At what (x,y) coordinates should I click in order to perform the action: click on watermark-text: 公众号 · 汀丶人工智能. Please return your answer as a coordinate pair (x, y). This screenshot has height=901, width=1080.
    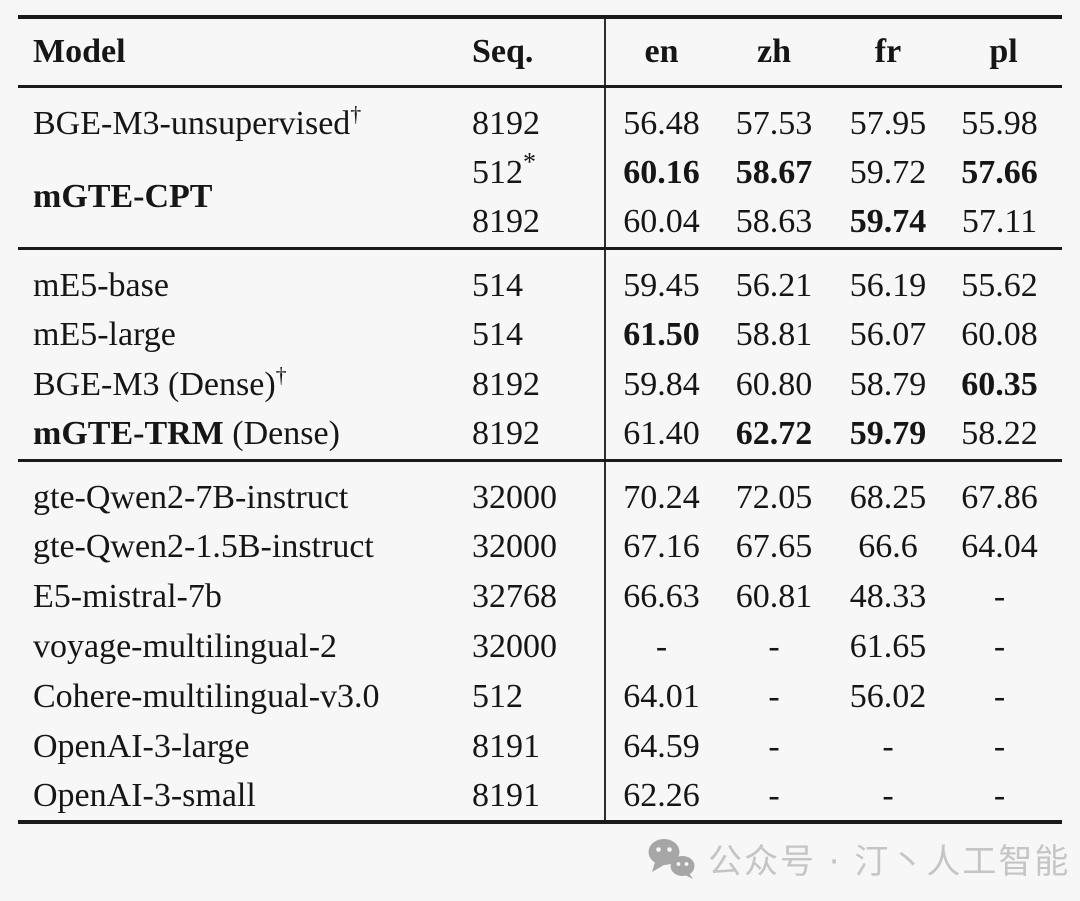
    Looking at the image, I should click on (889, 862).